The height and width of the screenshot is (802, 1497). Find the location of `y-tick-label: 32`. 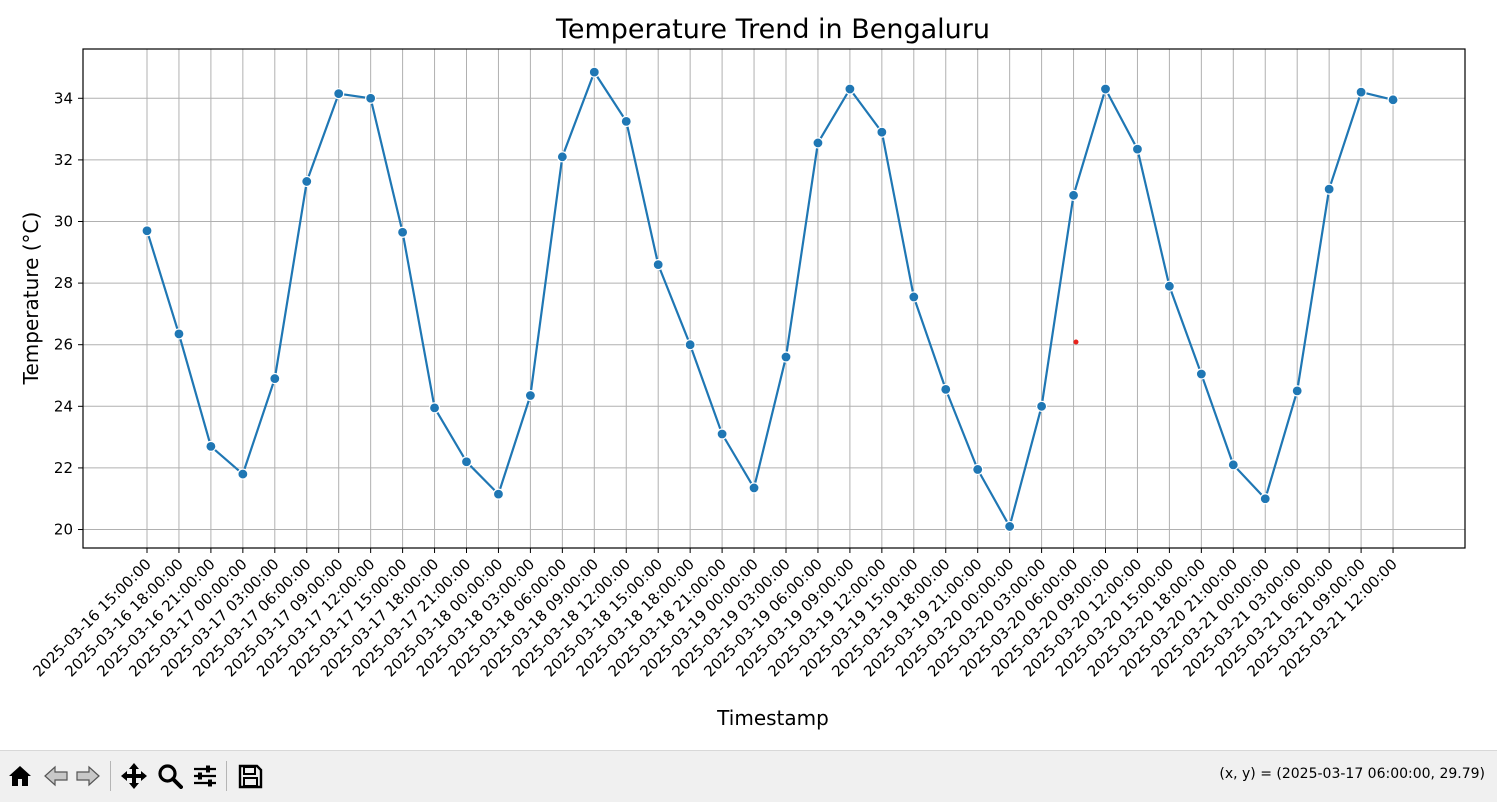

y-tick-label: 32 is located at coordinates (63, 160).